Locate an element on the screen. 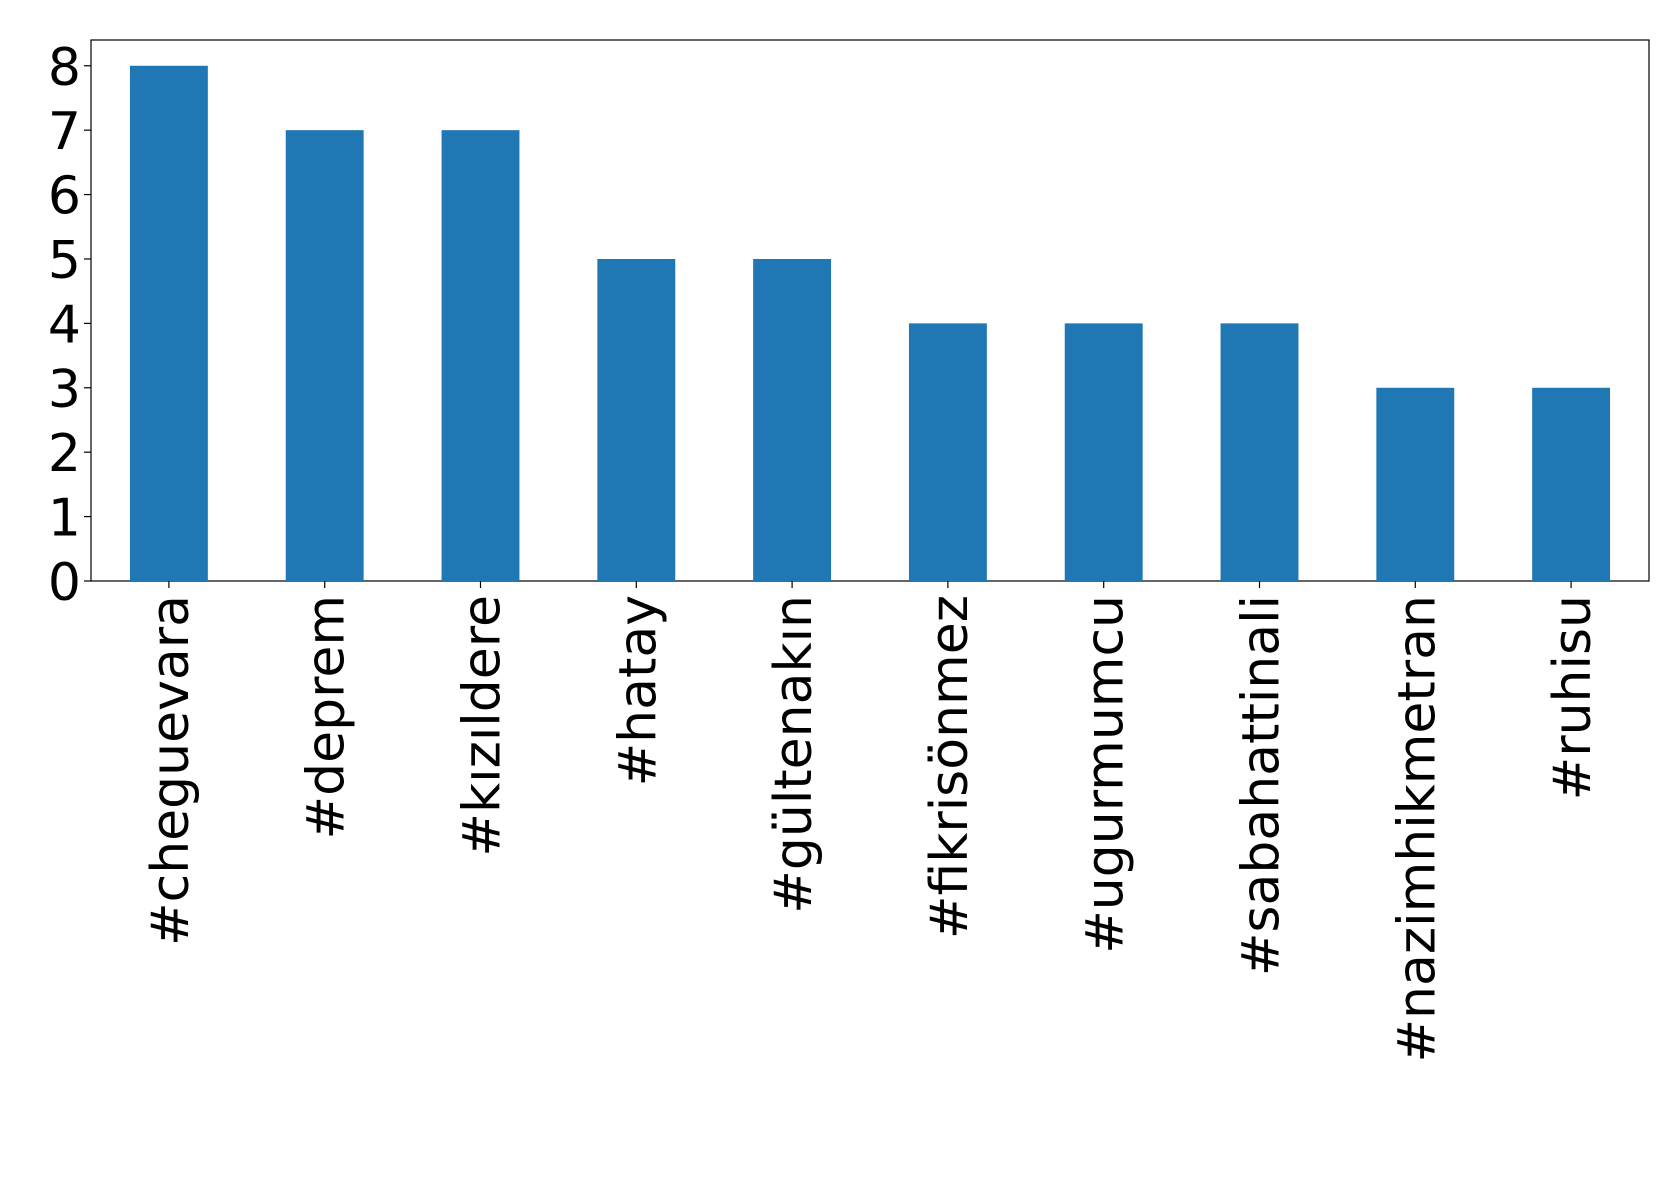  x-tick-label: #ruhisu is located at coordinates (1573, 697).